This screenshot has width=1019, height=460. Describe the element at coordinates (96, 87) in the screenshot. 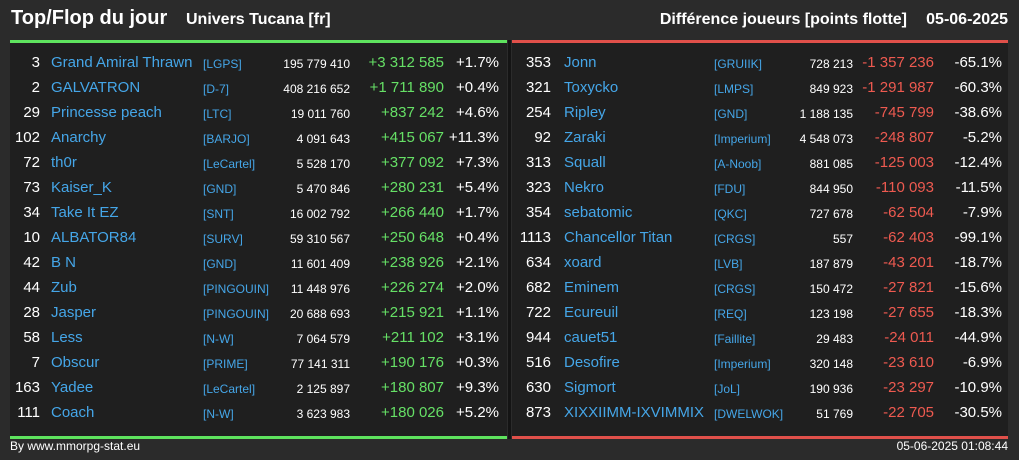

I see `player-name-link: GALVATRON` at that location.